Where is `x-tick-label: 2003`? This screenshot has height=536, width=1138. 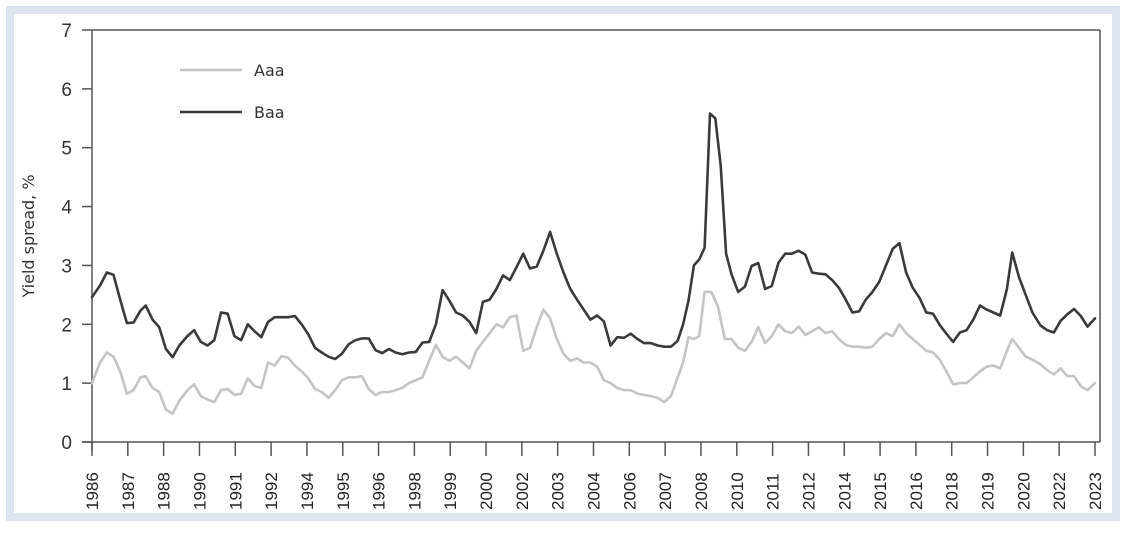 x-tick-label: 2003 is located at coordinates (558, 491).